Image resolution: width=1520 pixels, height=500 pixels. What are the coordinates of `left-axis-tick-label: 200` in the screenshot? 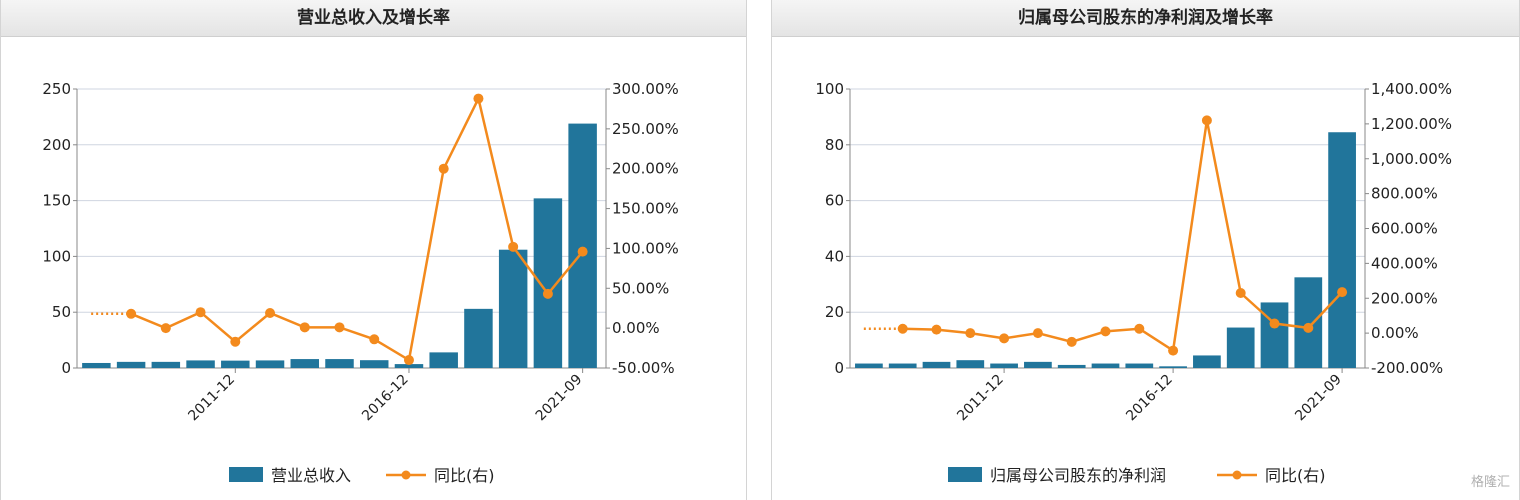 It's located at (56, 145).